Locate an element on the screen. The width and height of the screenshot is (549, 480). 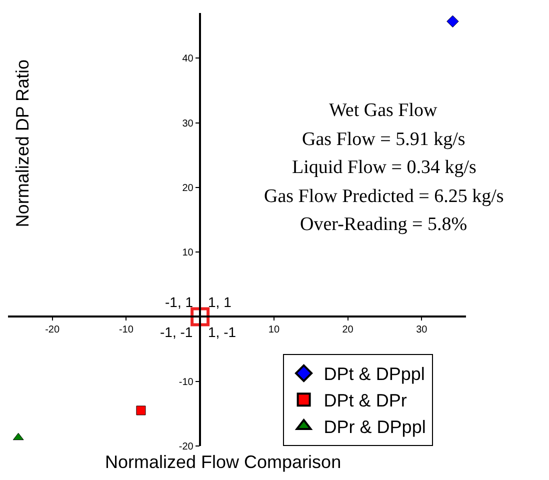
y-tick-label: 10 is located at coordinates (188, 253).